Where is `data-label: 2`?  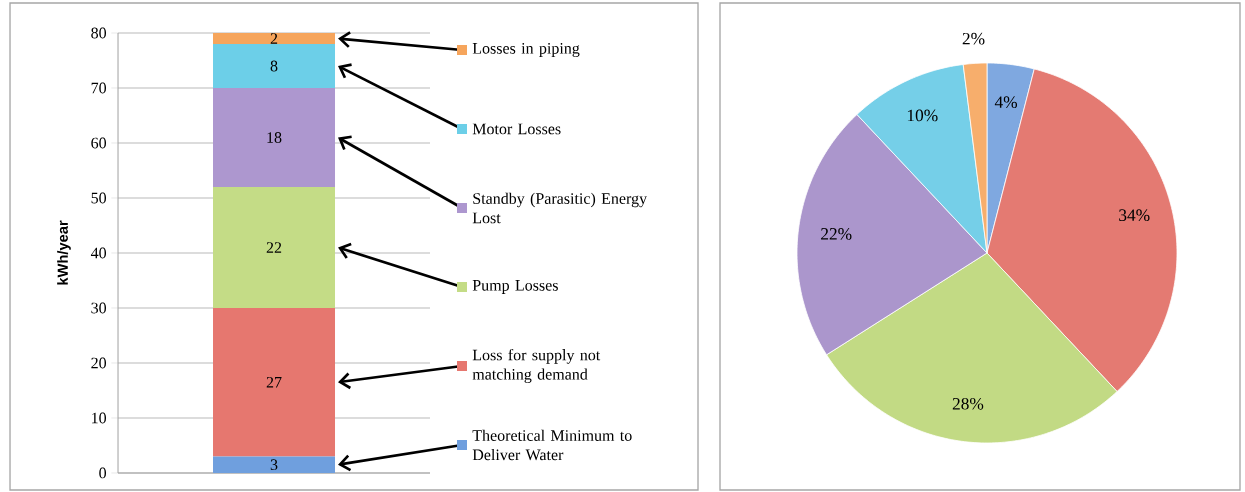 data-label: 2 is located at coordinates (274, 38).